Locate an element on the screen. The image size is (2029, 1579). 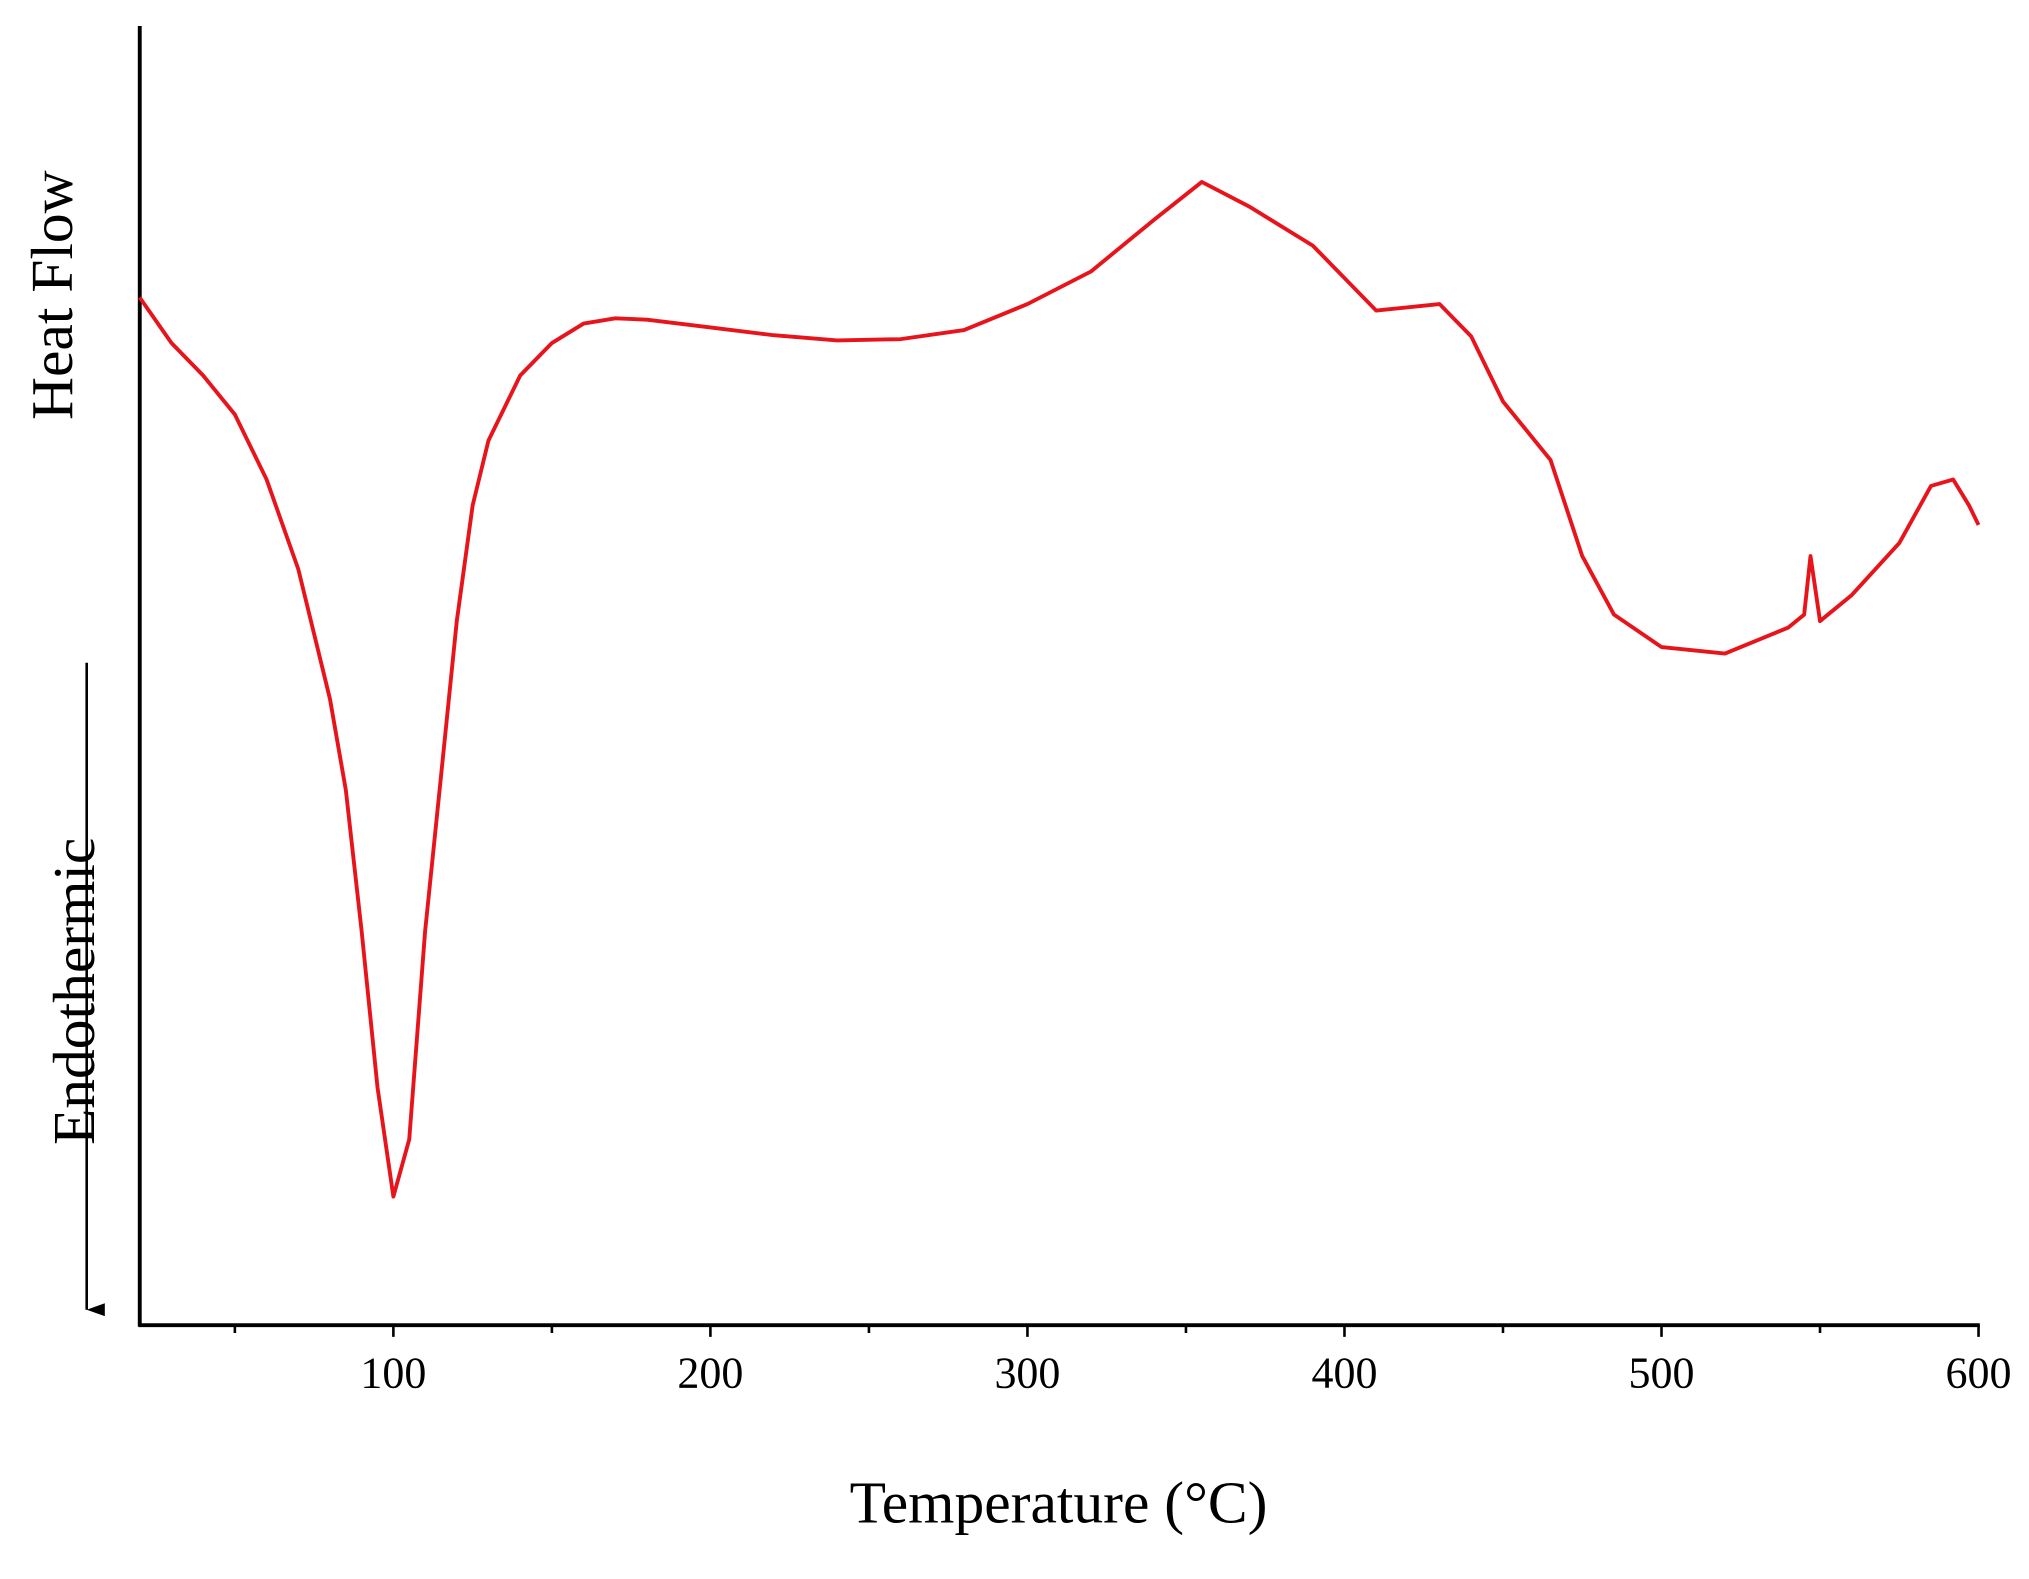
x-tick-label: 400 is located at coordinates (1344, 1372).